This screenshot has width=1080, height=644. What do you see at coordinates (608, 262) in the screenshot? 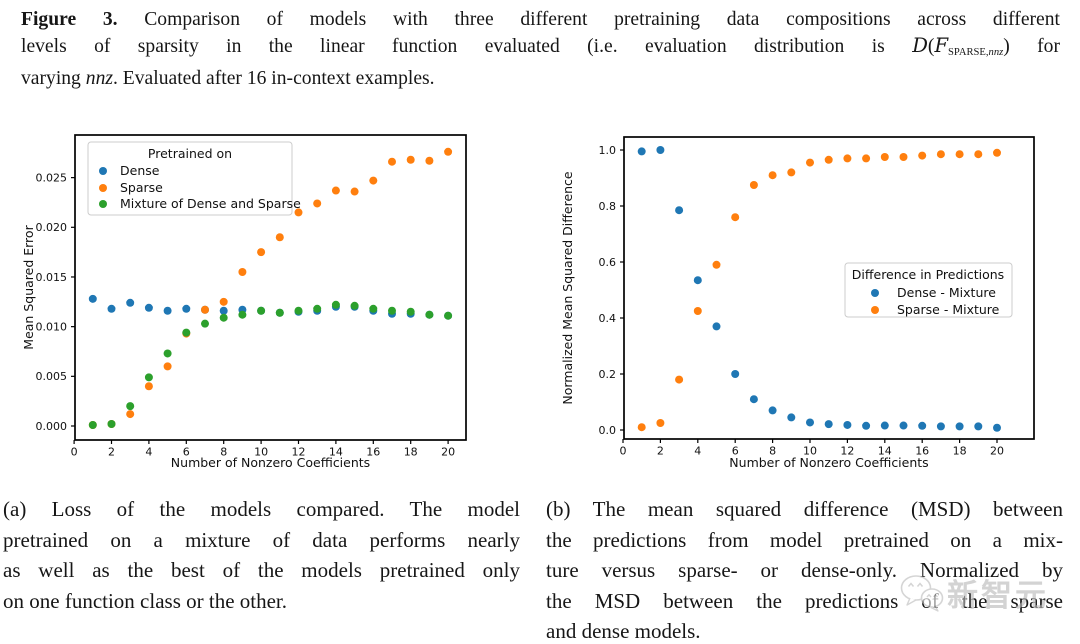
I see `y-tick-label: 0.6` at bounding box center [608, 262].